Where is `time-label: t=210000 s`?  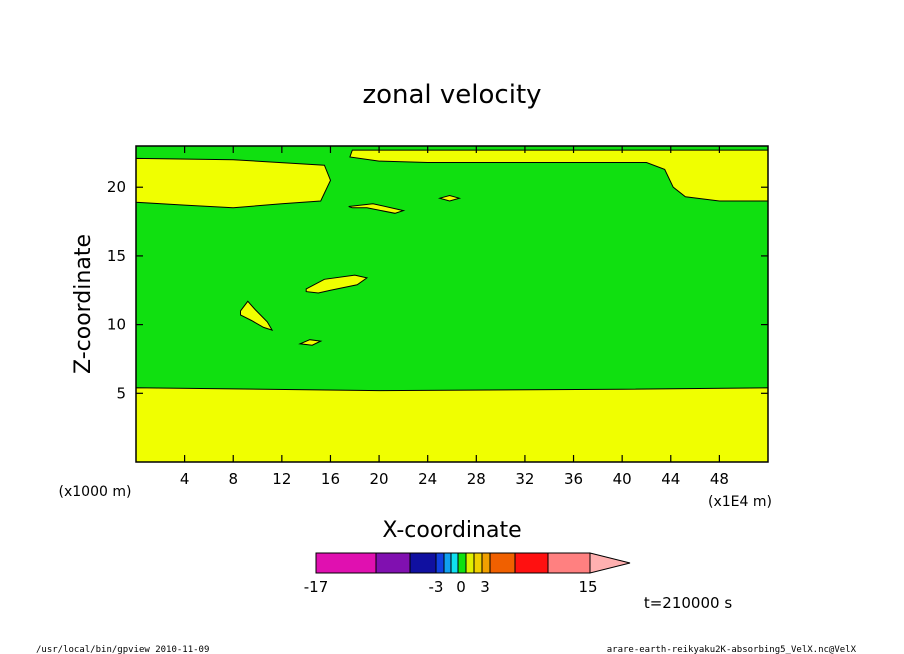
time-label: t=210000 s is located at coordinates (688, 603).